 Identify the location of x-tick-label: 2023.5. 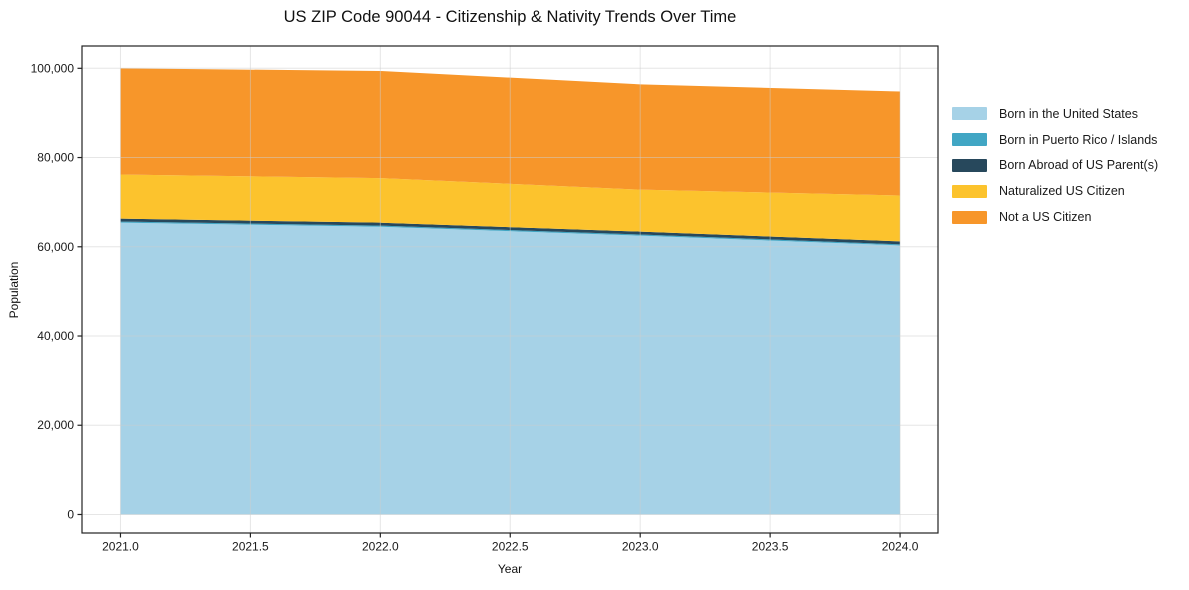
(770, 547).